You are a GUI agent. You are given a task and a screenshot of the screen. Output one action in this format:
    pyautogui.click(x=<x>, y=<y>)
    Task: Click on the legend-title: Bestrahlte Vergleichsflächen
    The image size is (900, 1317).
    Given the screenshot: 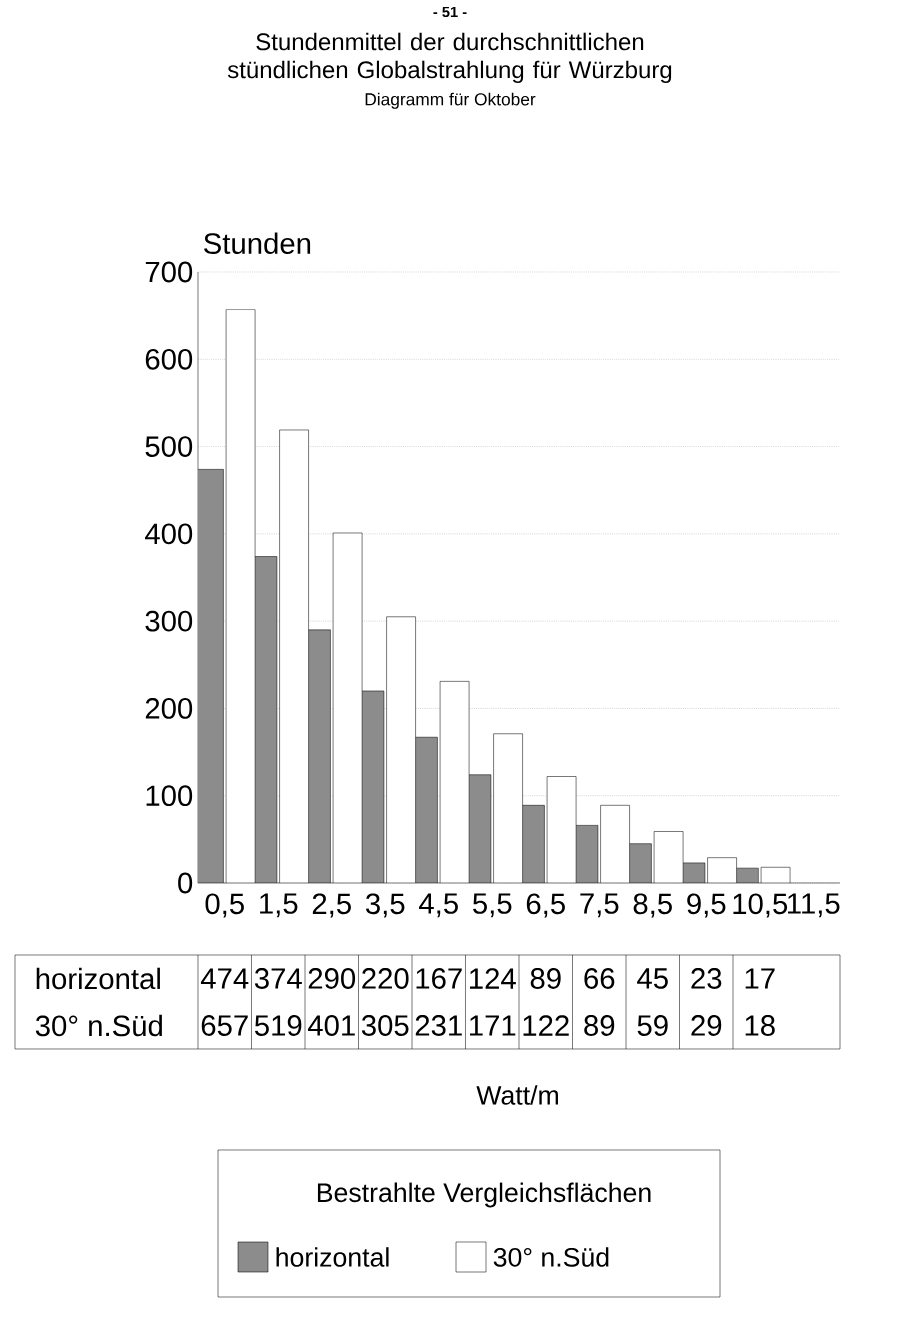 What is the action you would take?
    pyautogui.click(x=484, y=1195)
    